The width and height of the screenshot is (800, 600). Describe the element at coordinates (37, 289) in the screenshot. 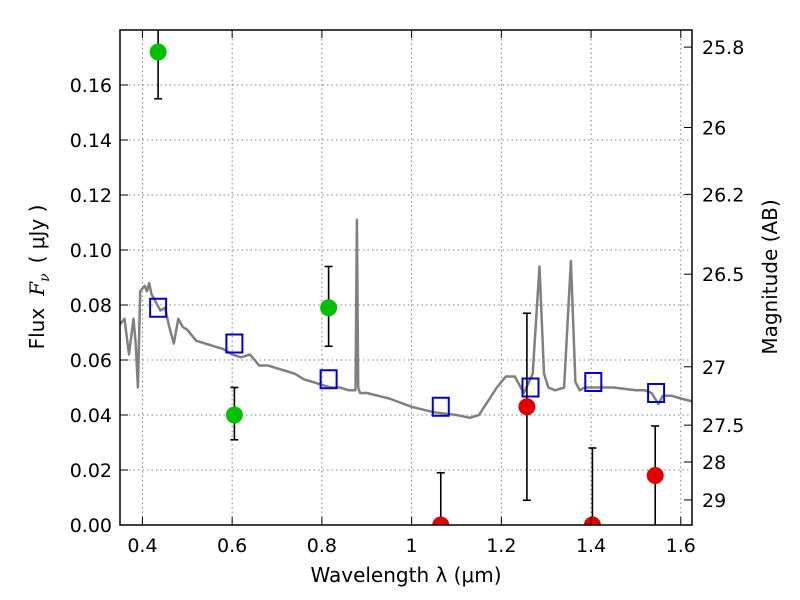

I see `y-axis-label-f: F` at that location.